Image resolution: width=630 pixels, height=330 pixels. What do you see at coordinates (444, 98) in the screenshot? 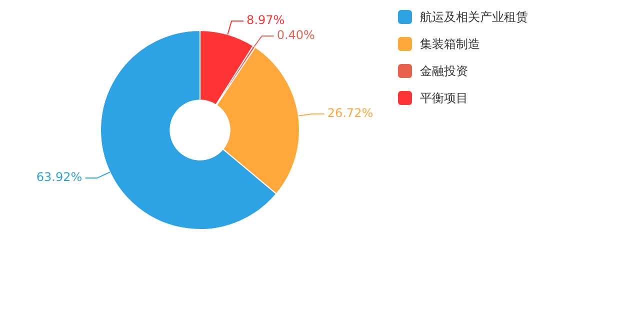
I see `legend-label: 平衡项目` at bounding box center [444, 98].